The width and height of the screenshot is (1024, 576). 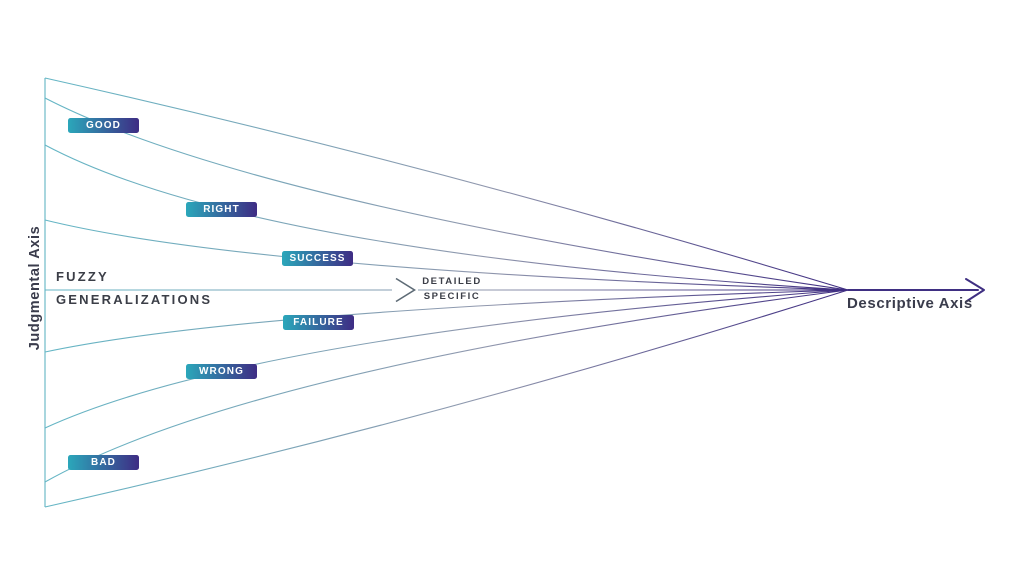 What do you see at coordinates (103, 462) in the screenshot?
I see `tag-bad: BAD` at bounding box center [103, 462].